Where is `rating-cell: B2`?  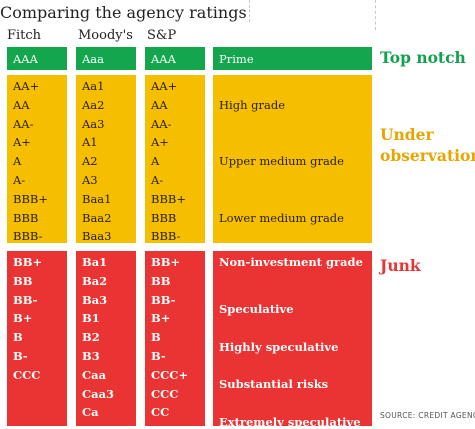
rating-cell: B2 is located at coordinates (91, 337).